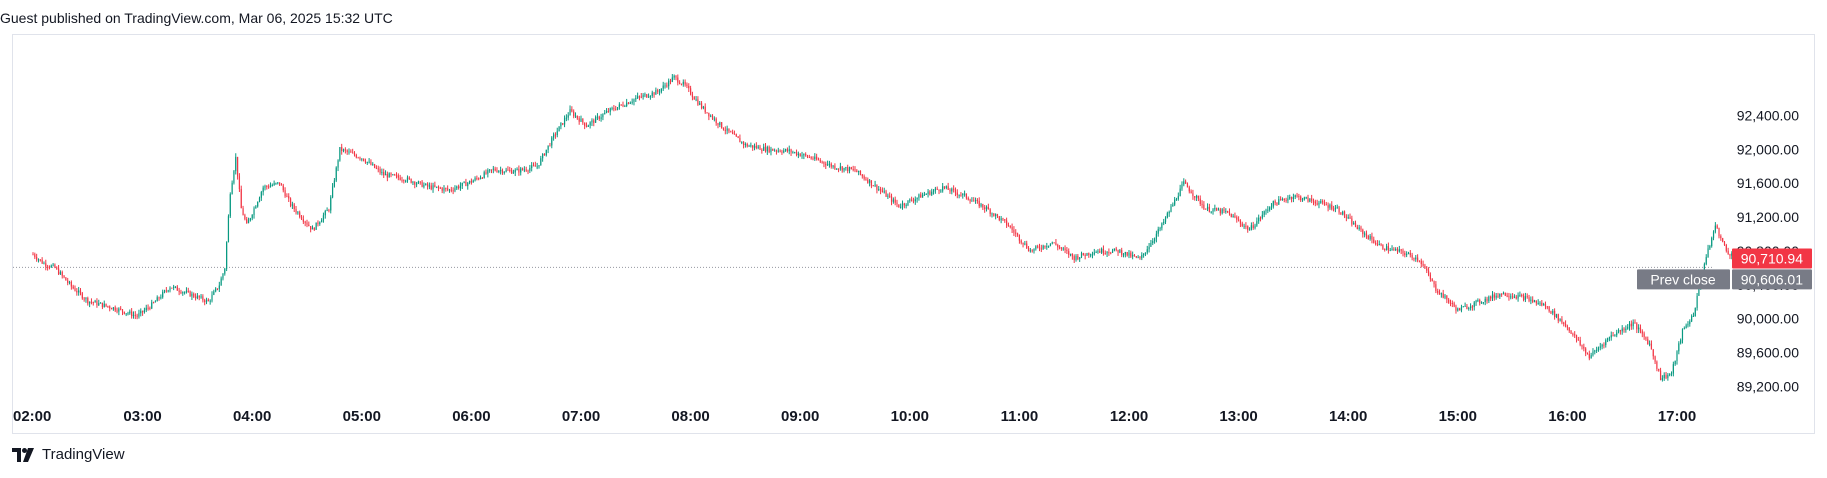 The width and height of the screenshot is (1827, 478). Describe the element at coordinates (690, 416) in the screenshot. I see `x-tick-label: 08:00` at that location.